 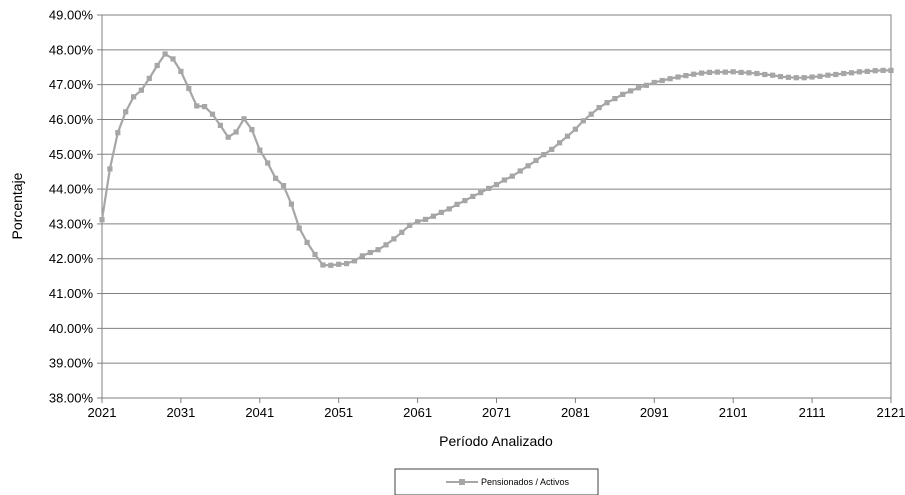 What do you see at coordinates (71, 189) in the screenshot?
I see `y-tick-label: 44.00%` at bounding box center [71, 189].